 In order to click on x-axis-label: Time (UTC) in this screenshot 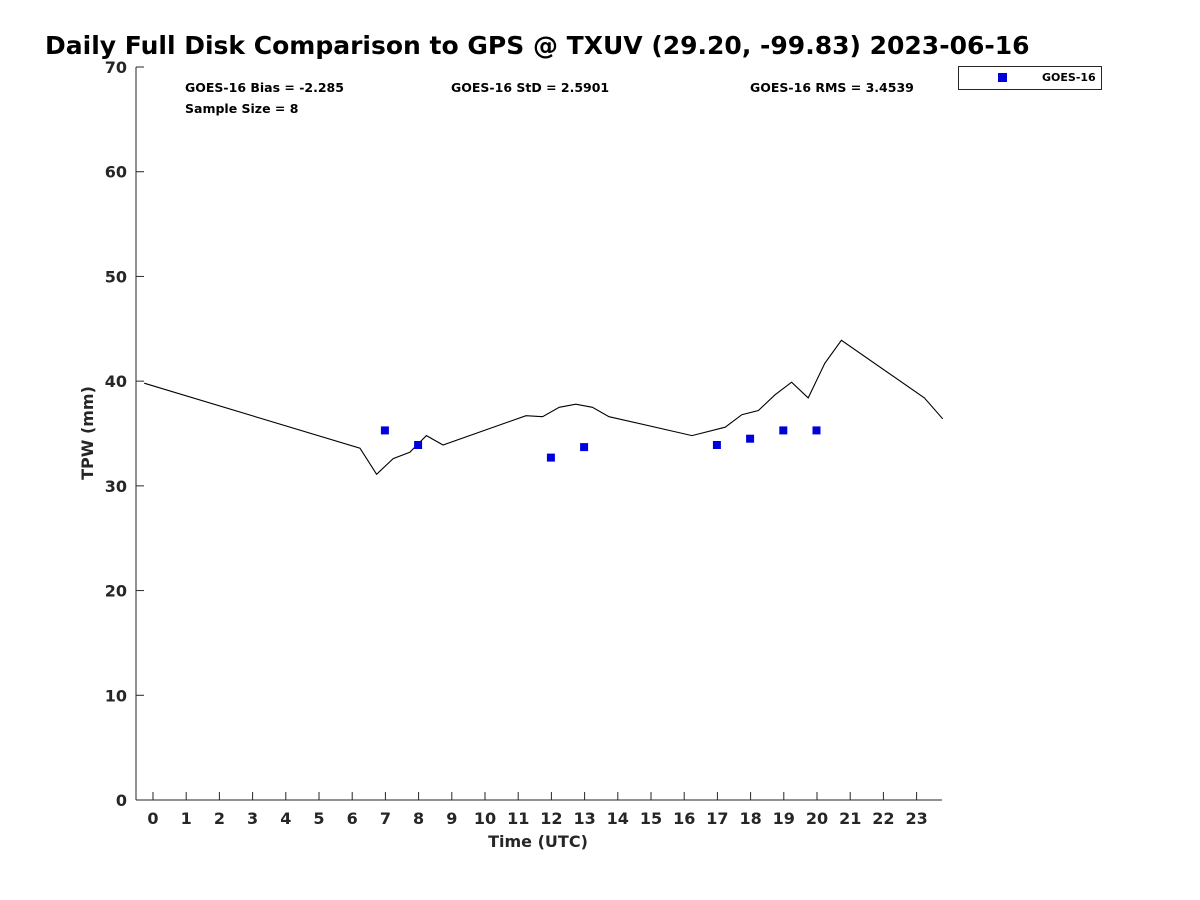, I will do `click(538, 841)`.